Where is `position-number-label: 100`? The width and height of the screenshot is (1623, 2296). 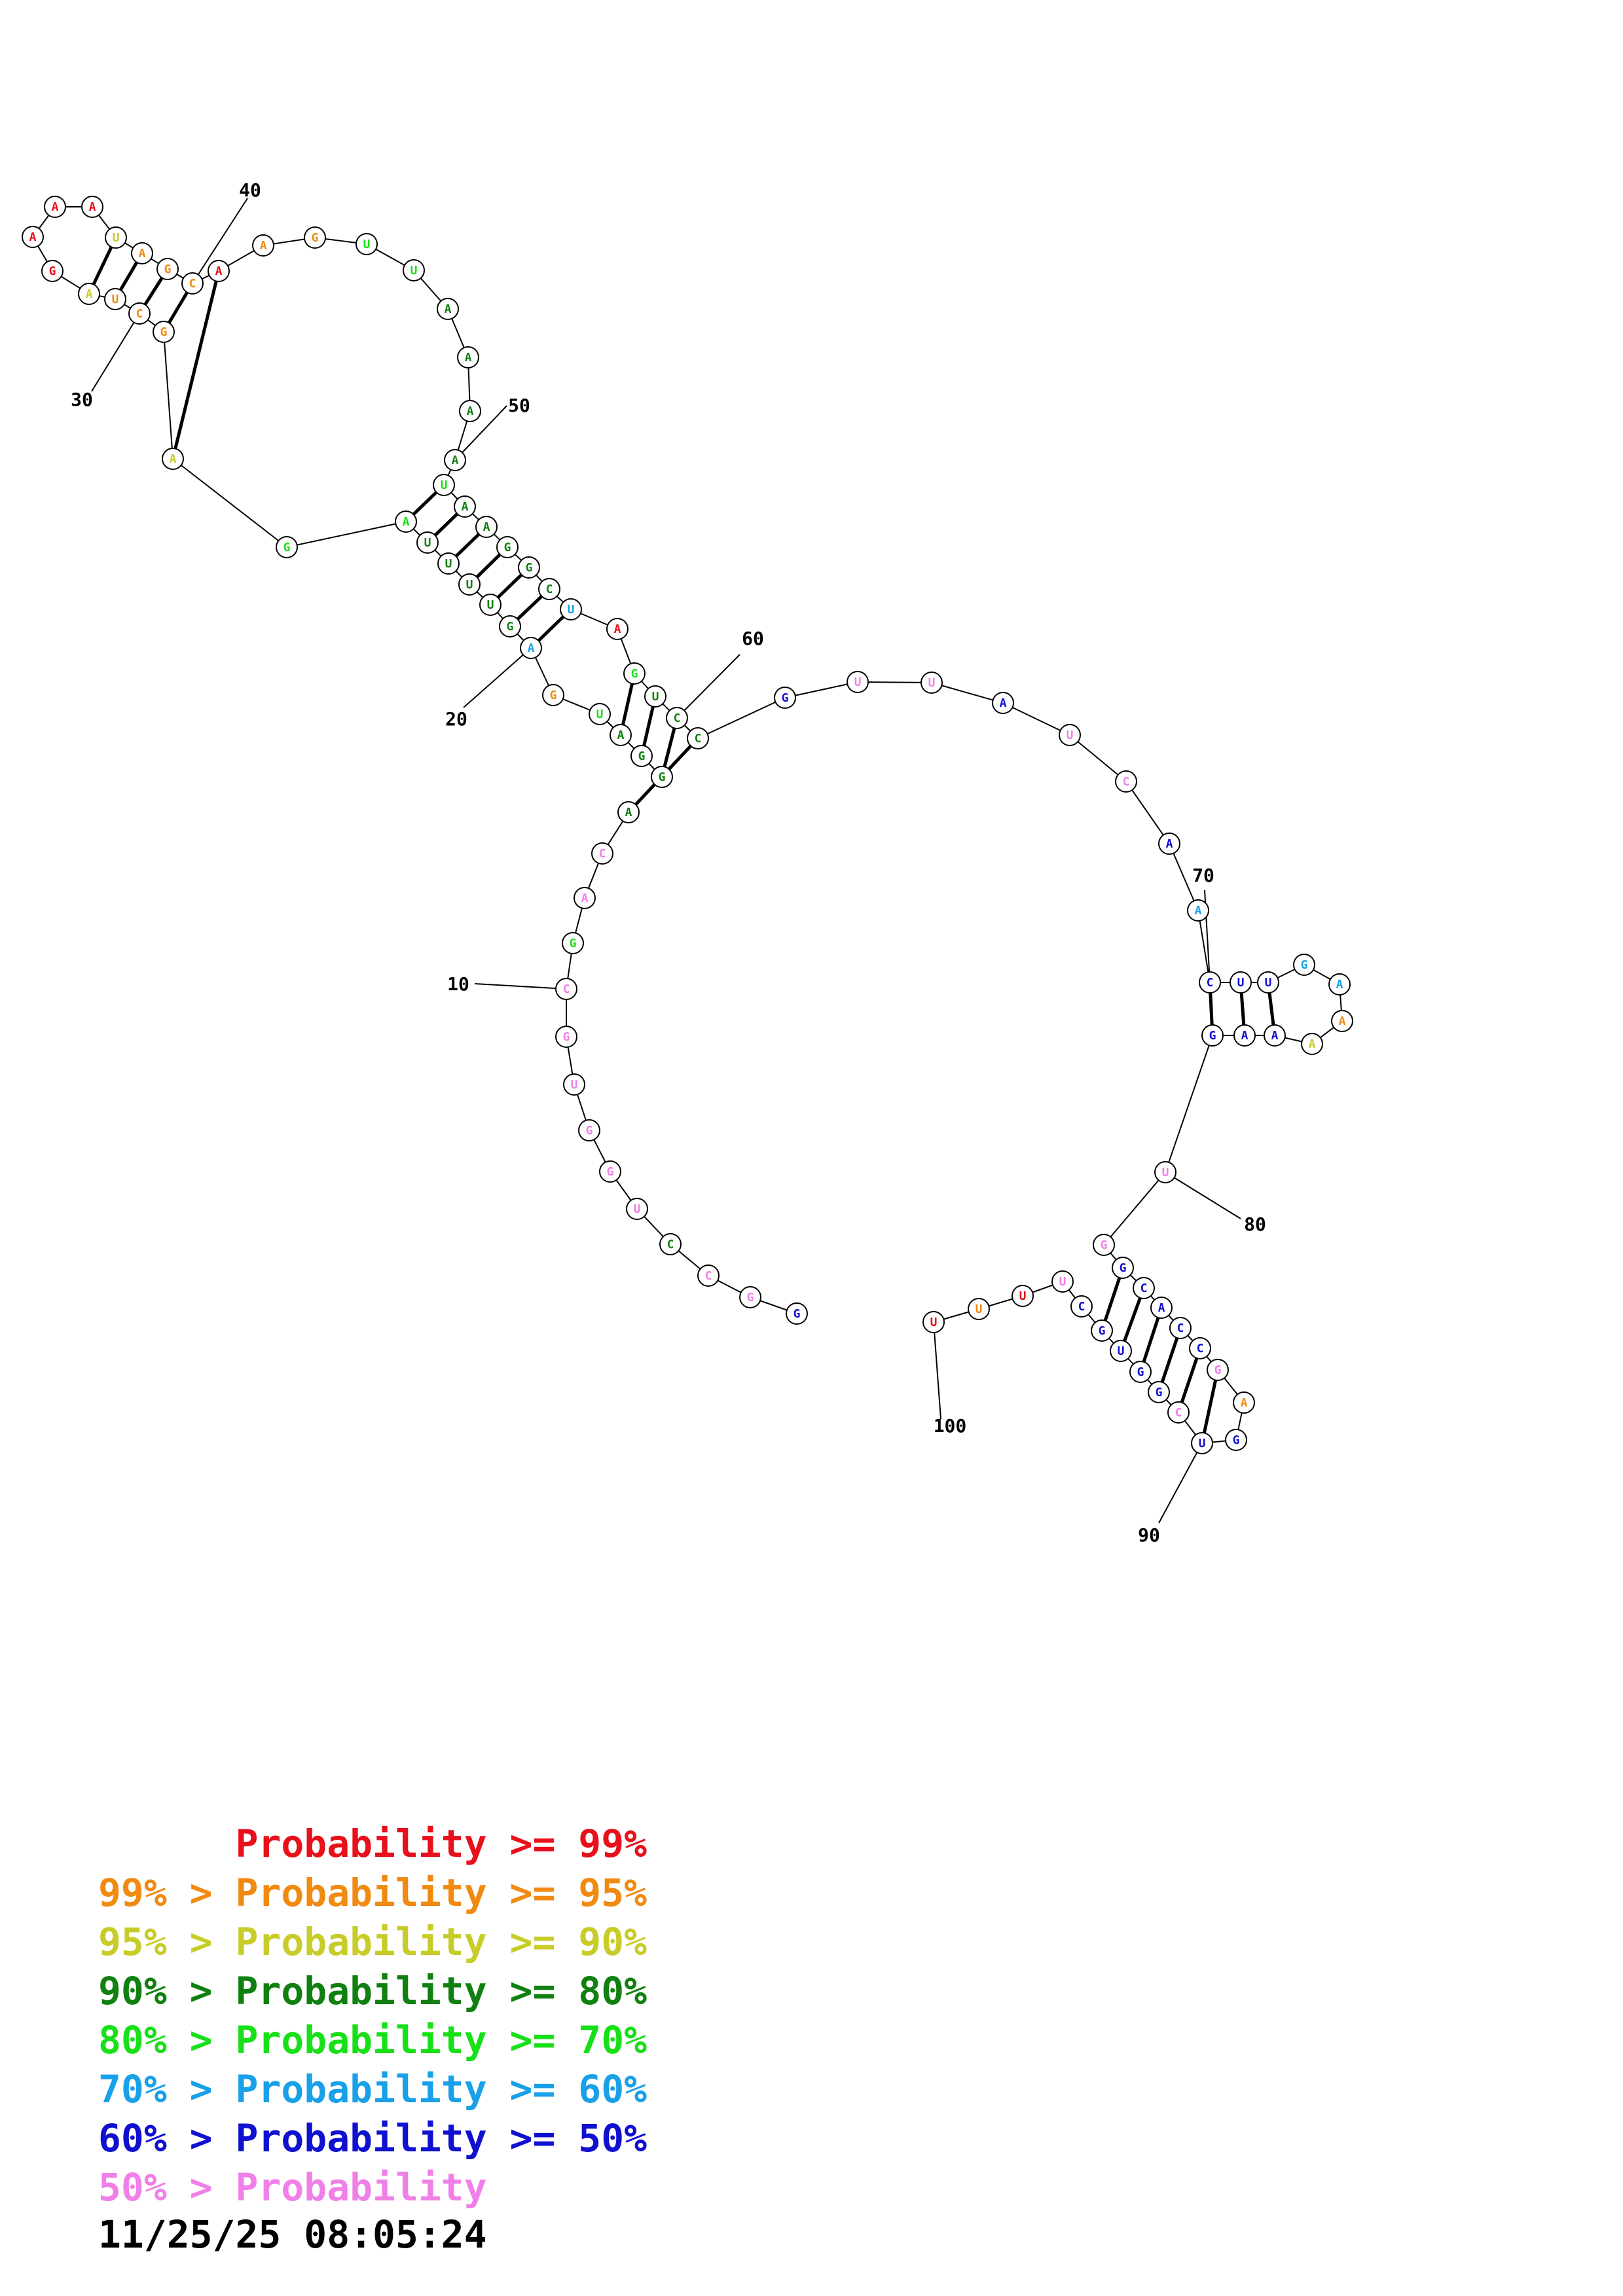 position-number-label: 100 is located at coordinates (950, 1426).